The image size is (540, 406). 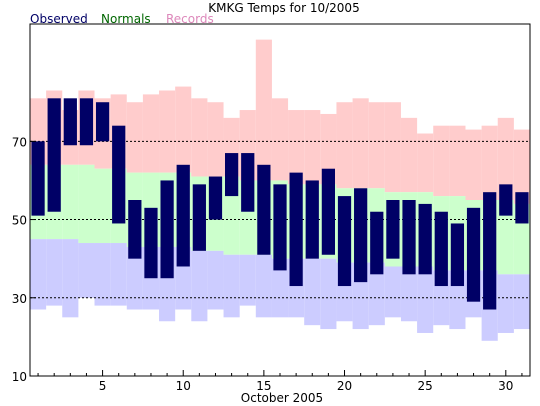 I want to click on chart-title: KMKG Temps for 10/2005, so click(x=283, y=8).